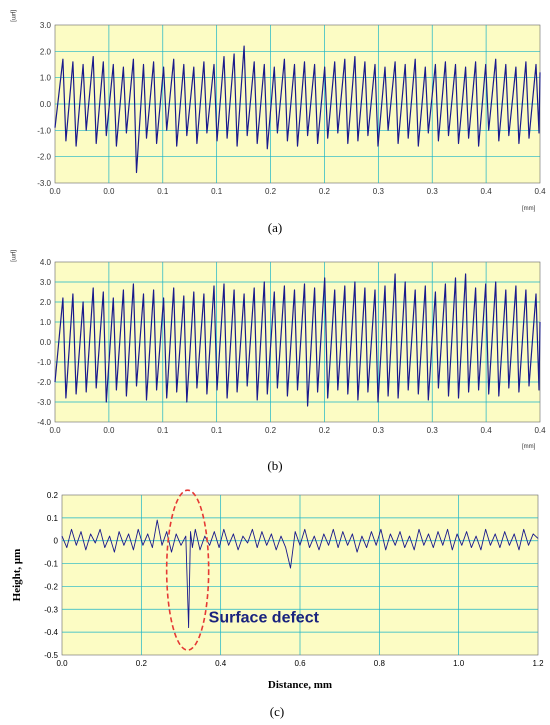 Image resolution: width=550 pixels, height=725 pixels. Describe the element at coordinates (56, 541) in the screenshot. I see `y-tick-label: 0` at that location.